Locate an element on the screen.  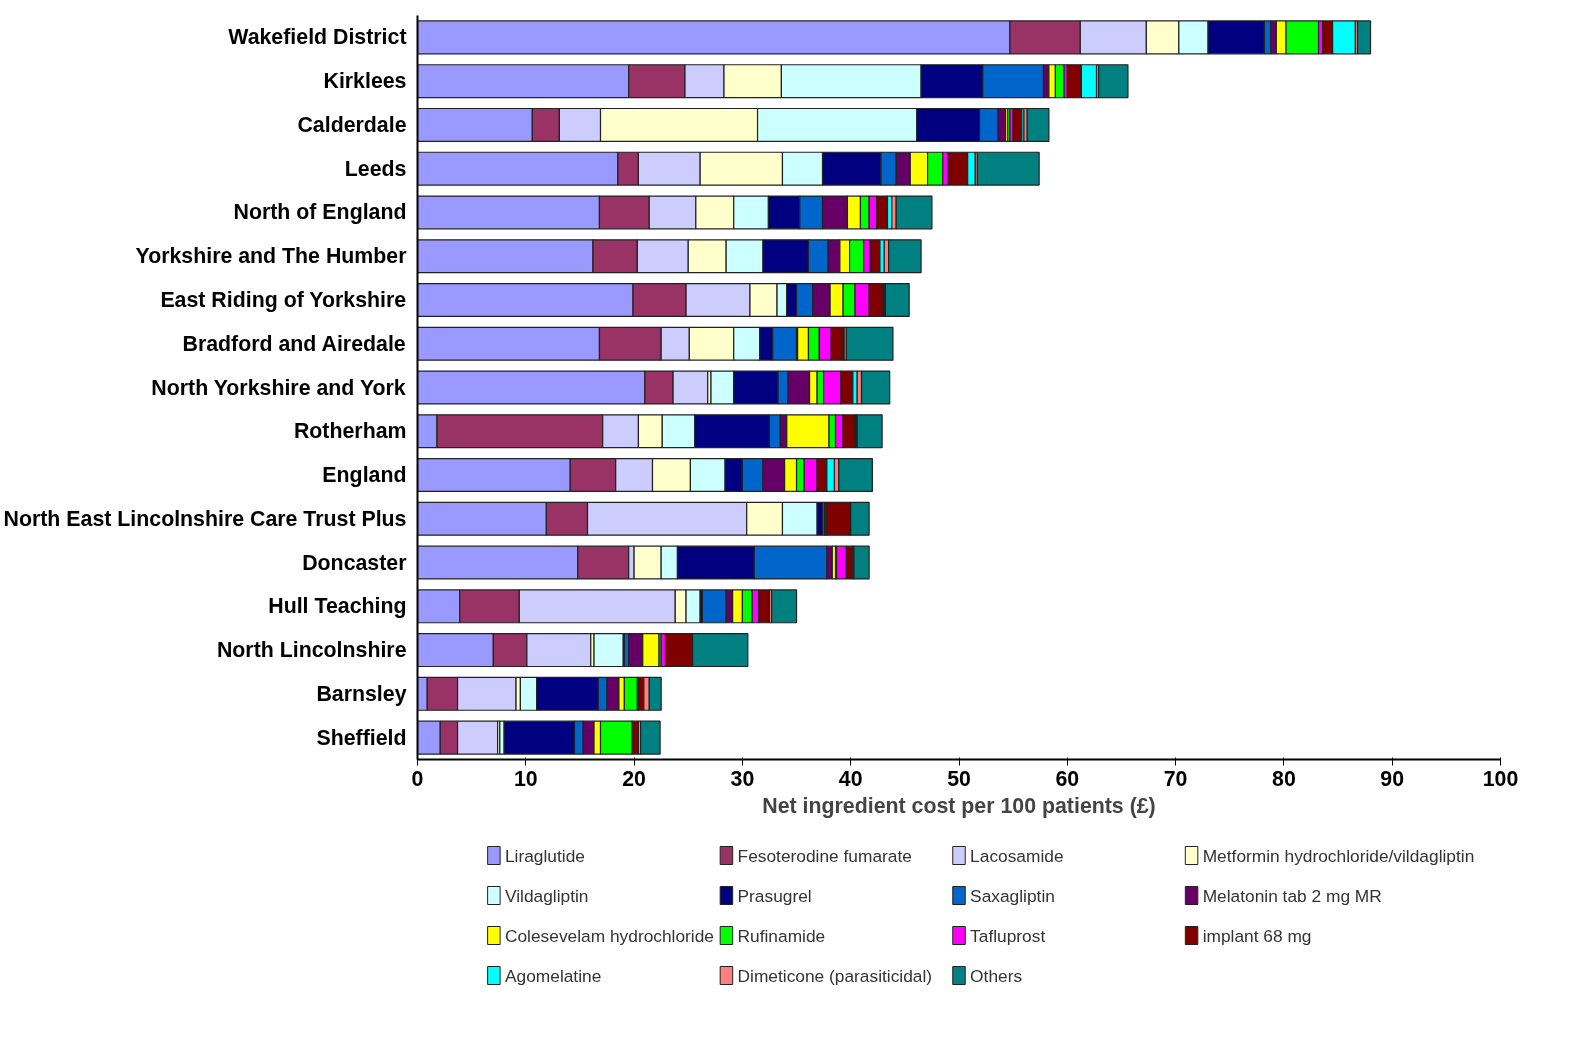
legend-label: Metformin hydrochloride/vildagliptin is located at coordinates (1338, 855).